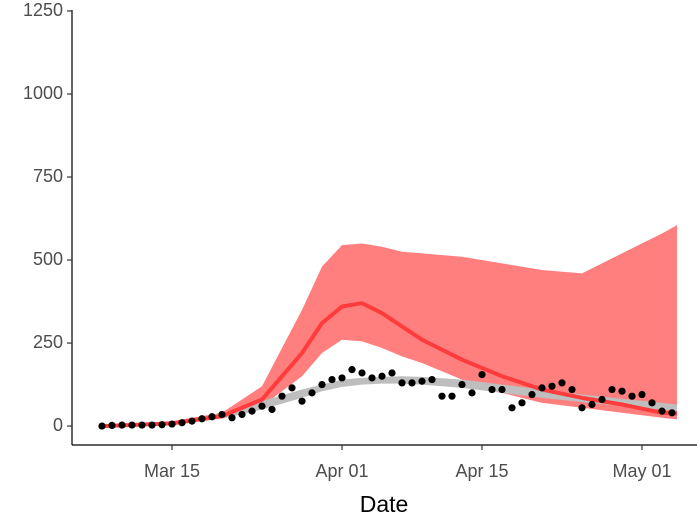 The image size is (697, 519). I want to click on x-tick-label: Apr 01, so click(341, 471).